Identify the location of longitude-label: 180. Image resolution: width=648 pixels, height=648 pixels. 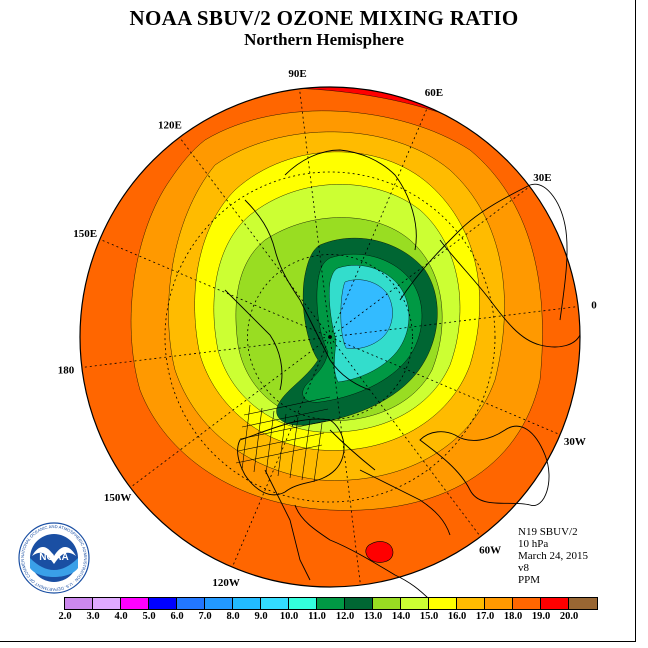
(66, 370).